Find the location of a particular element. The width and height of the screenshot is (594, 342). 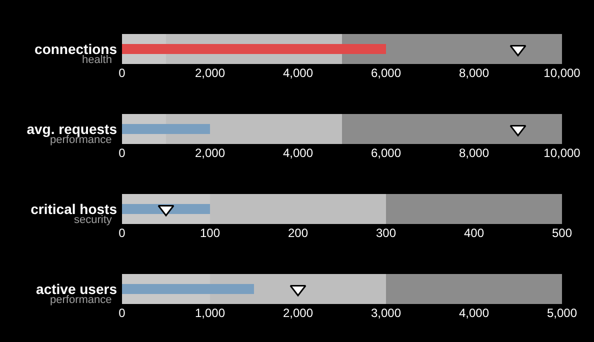

text: security is located at coordinates (93, 220).